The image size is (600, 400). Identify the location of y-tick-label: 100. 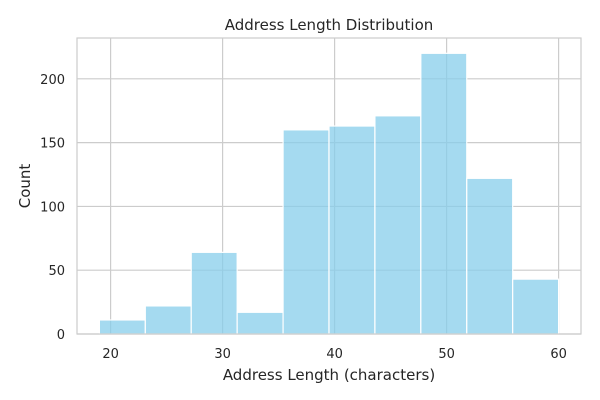
(52, 207).